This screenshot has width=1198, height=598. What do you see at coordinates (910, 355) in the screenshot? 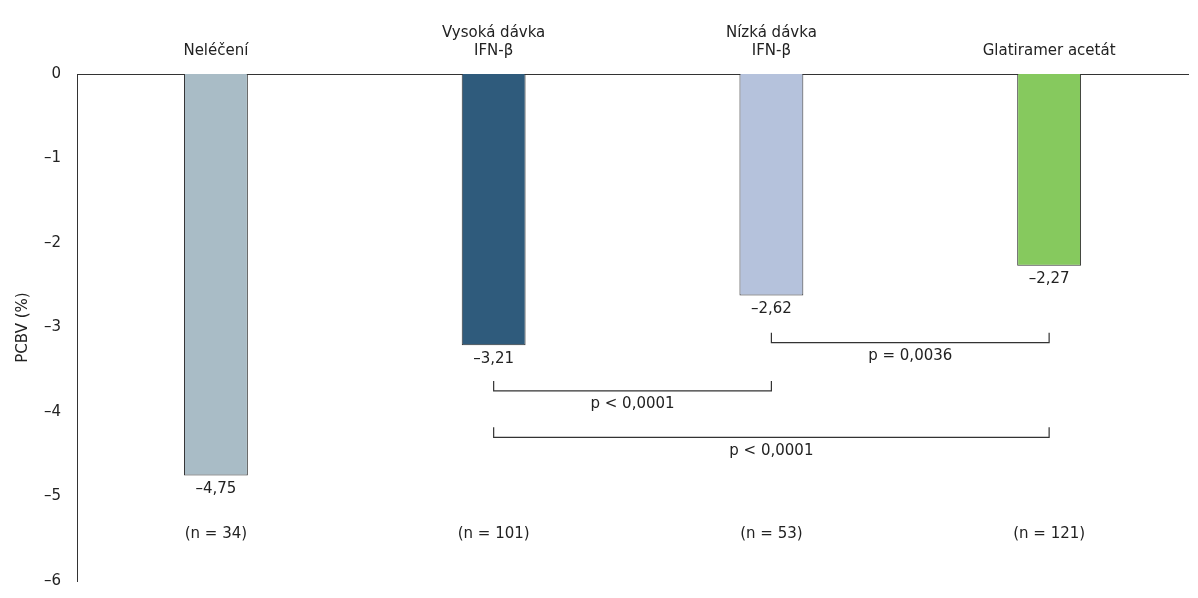
I see `annotation: p = 0,0036` at bounding box center [910, 355].